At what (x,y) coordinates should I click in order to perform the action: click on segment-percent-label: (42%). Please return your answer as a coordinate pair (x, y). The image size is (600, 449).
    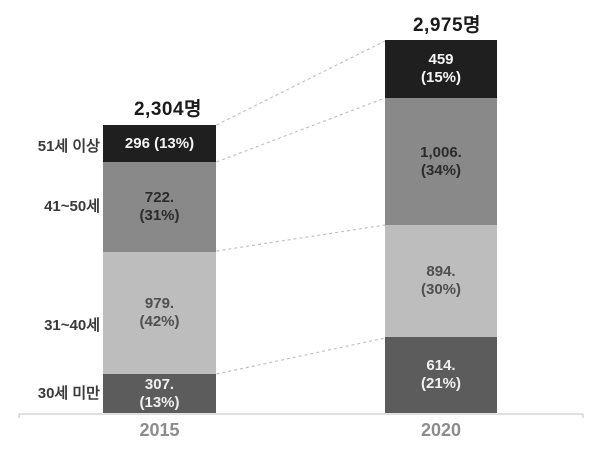
    Looking at the image, I should click on (159, 321).